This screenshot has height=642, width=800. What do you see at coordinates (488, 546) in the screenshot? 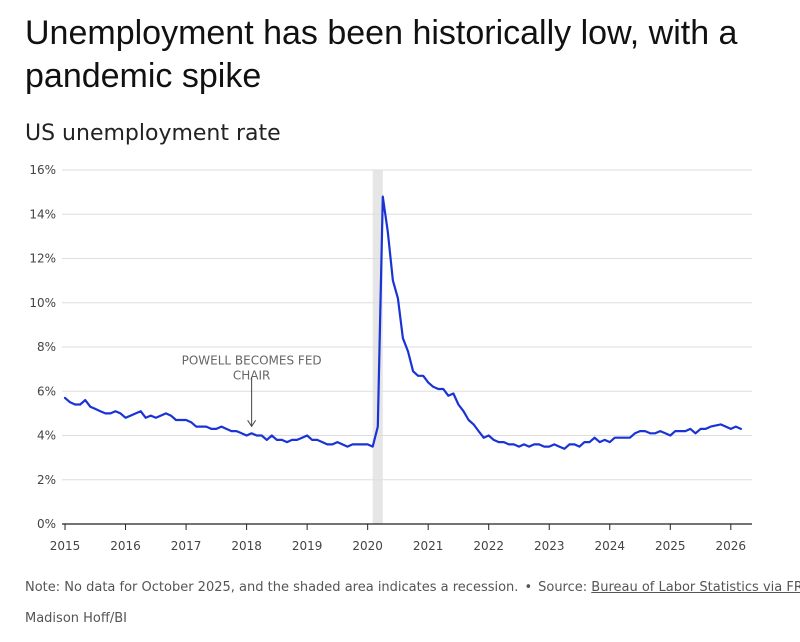
I see `x-tick-label: 2022` at bounding box center [488, 546].